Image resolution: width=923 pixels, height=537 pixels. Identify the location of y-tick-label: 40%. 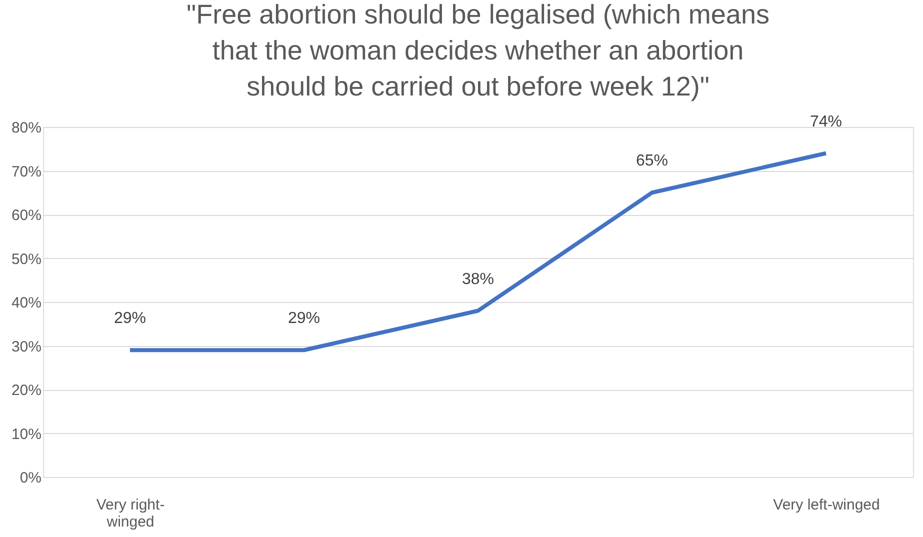
(26, 303).